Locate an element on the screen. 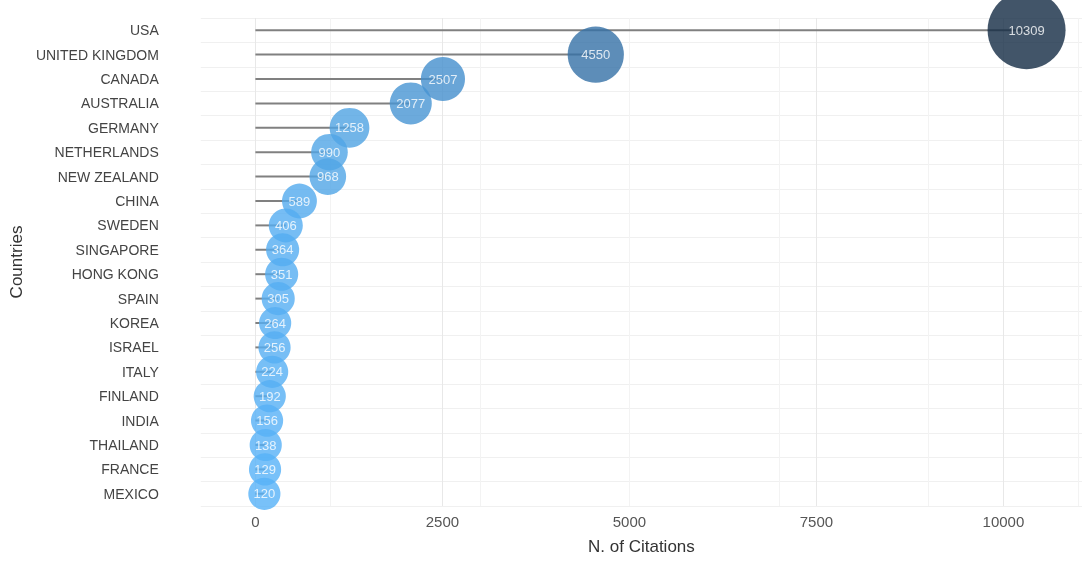  y-tick-label: AUSTRALIA is located at coordinates (120, 103).